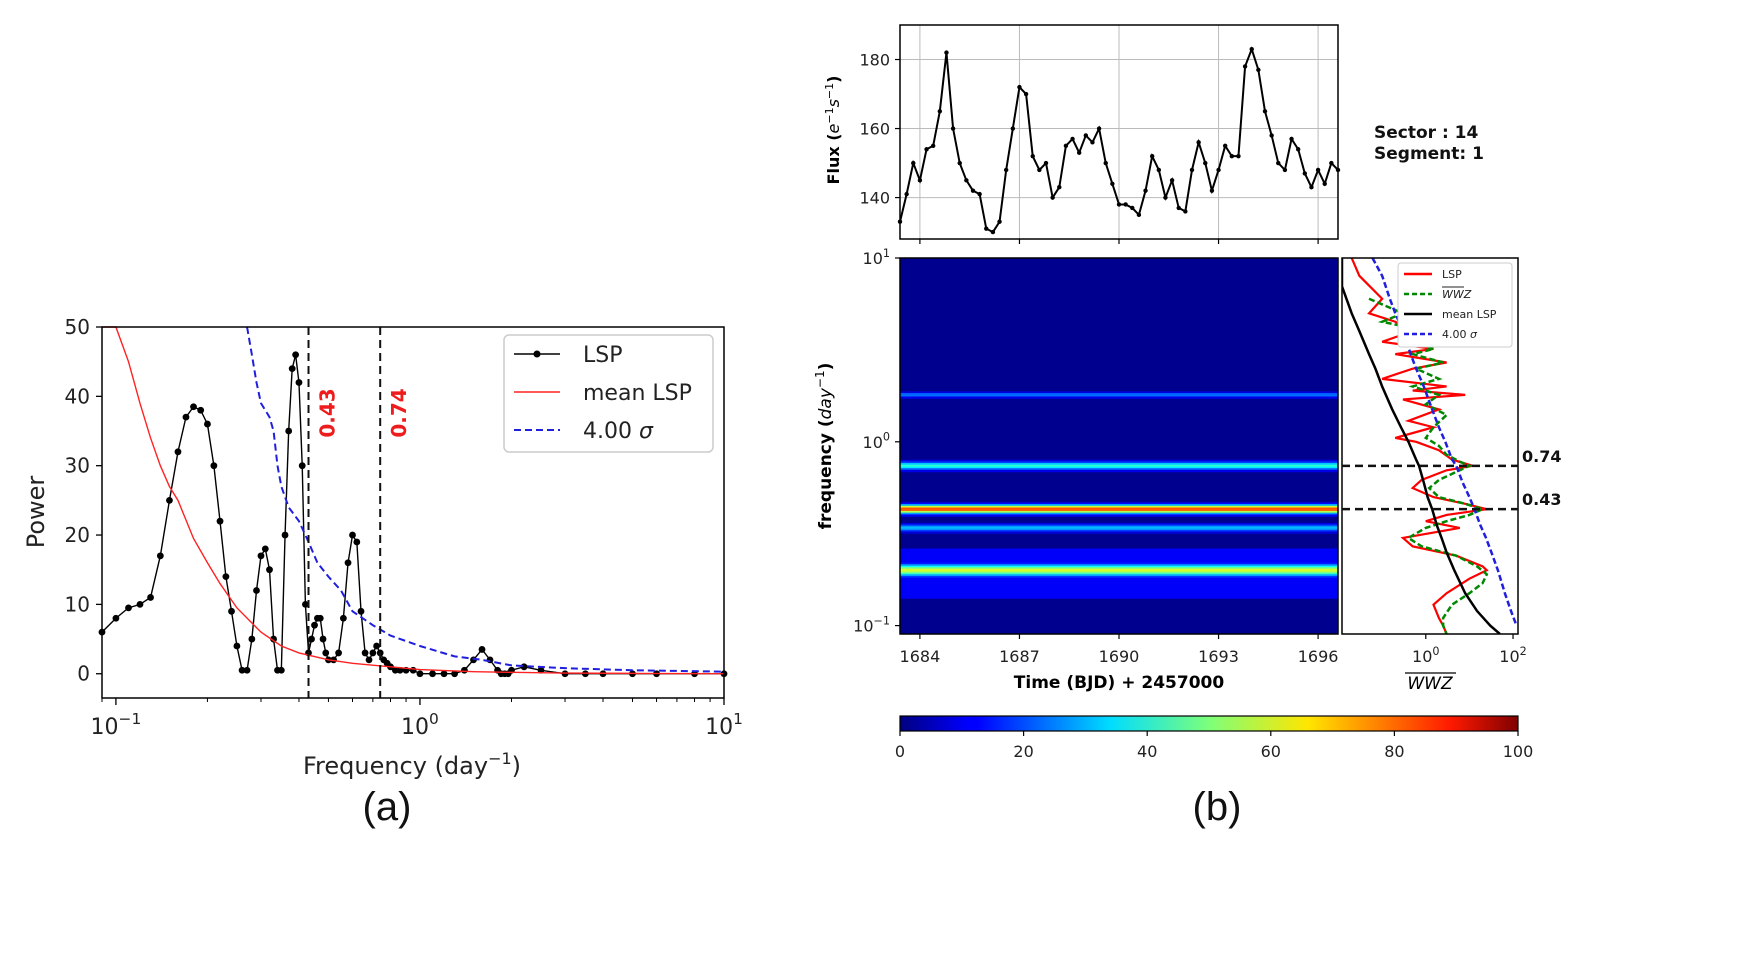 This screenshot has height=961, width=1755. I want to click on x-tick-label: 100, so click(420, 725).